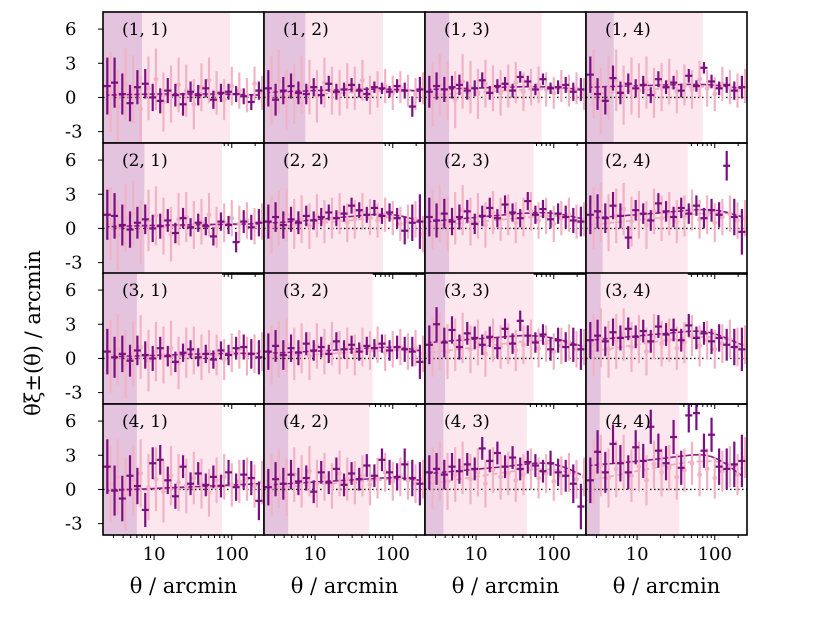  What do you see at coordinates (70, 29) in the screenshot?
I see `y-tick-label: 6` at bounding box center [70, 29].